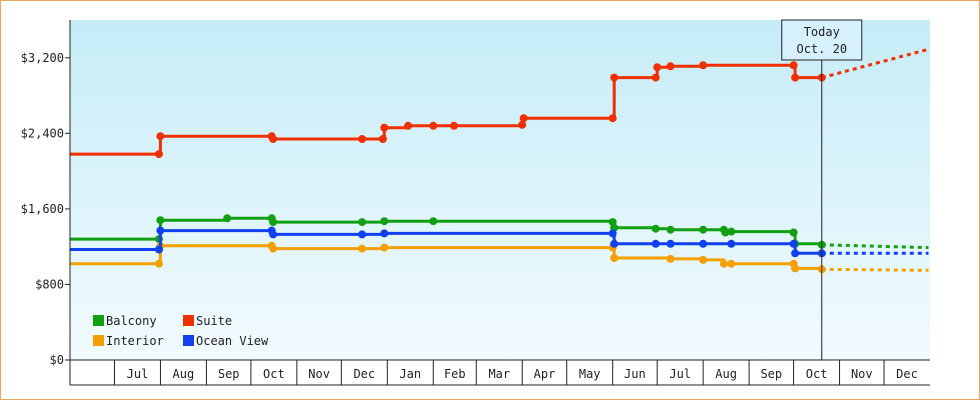  I want to click on legend: Balcony Suite Interior Ocean View, so click(181, 331).